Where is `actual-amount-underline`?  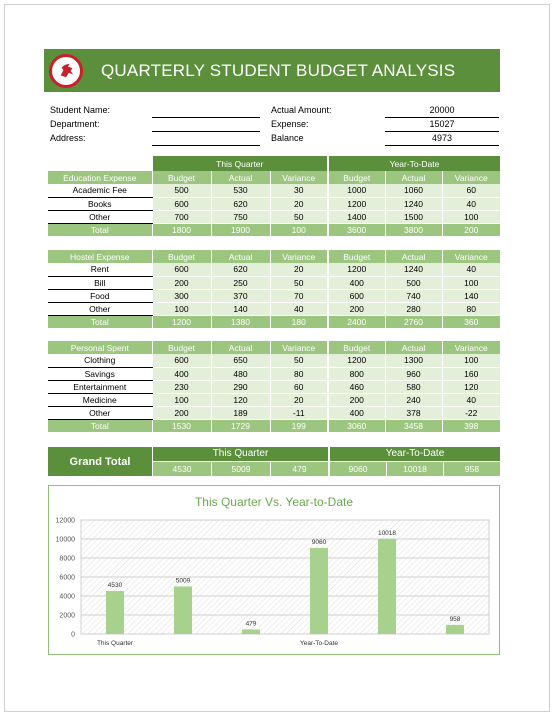 actual-amount-underline is located at coordinates (442, 117).